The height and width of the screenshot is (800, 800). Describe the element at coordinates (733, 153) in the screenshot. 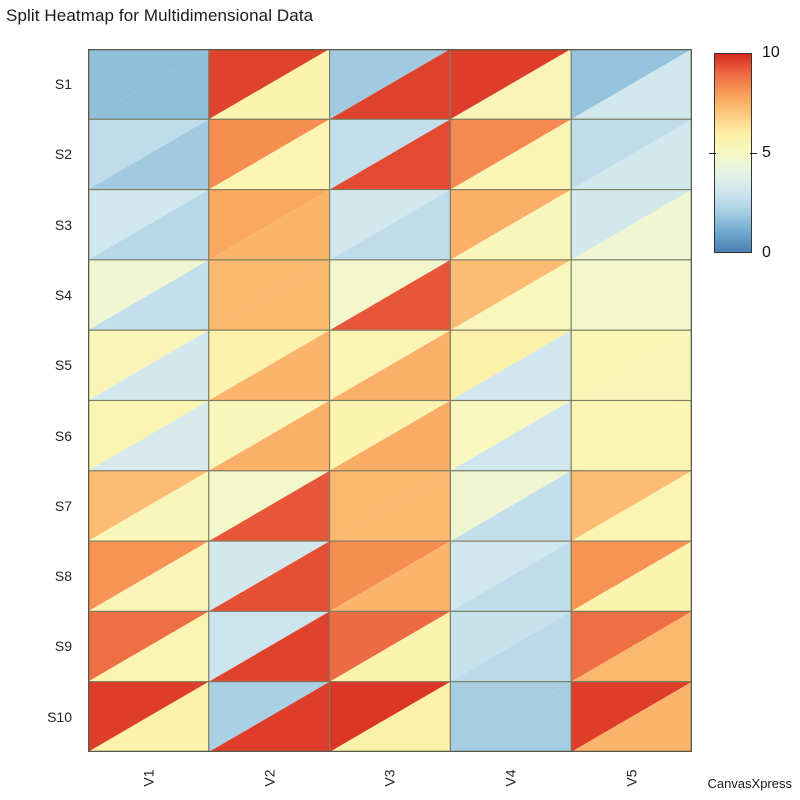

I see `legend-colorbar` at that location.